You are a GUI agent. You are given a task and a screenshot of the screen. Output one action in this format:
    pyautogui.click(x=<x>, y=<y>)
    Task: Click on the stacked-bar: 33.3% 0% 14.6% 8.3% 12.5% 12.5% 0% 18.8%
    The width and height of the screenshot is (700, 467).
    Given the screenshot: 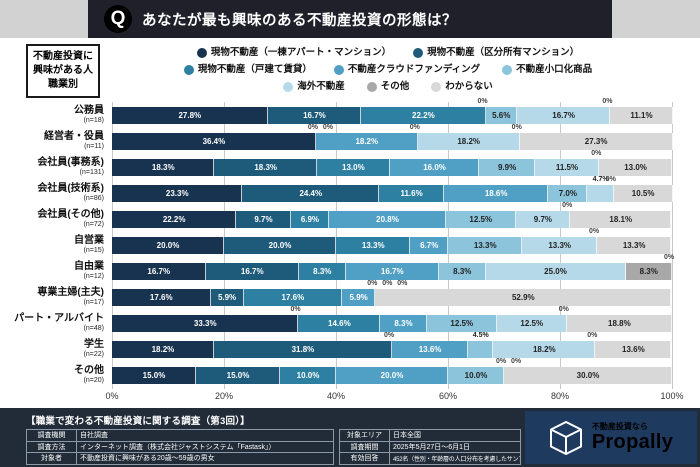 What is the action you would take?
    pyautogui.click(x=392, y=319)
    